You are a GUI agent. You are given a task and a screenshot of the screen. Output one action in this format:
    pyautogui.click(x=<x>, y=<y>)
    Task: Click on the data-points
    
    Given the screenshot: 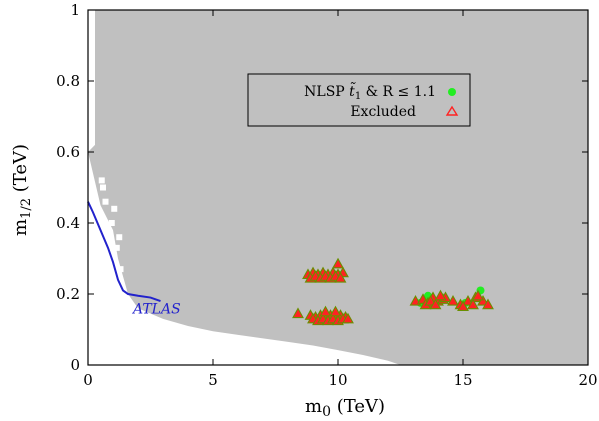 What is the action you would take?
    pyautogui.click(x=393, y=291)
    